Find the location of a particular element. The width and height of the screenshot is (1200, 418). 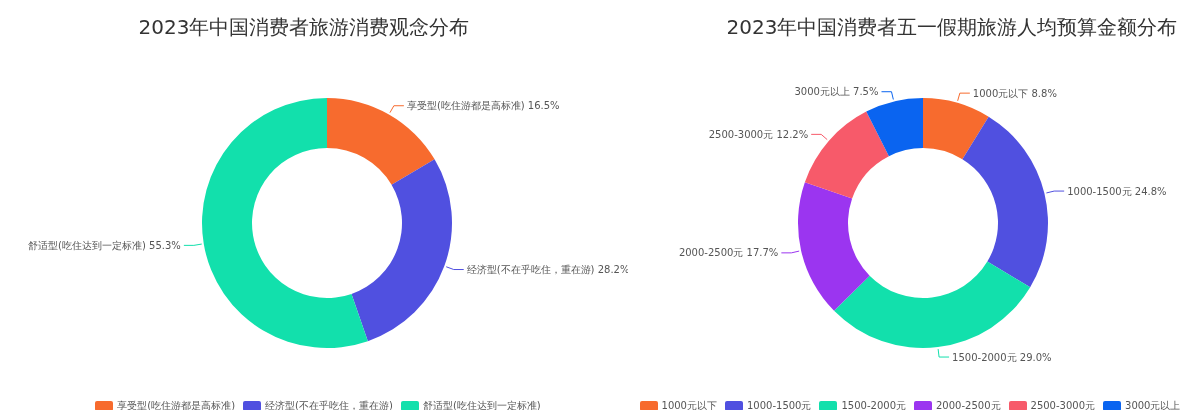

legend-label: 1000-1500元 is located at coordinates (779, 405).